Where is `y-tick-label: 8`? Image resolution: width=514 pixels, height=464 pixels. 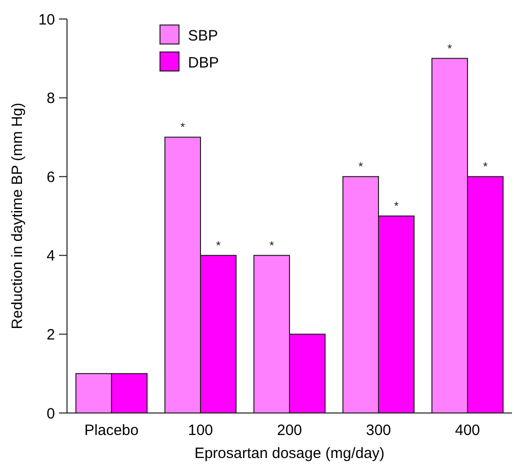
y-tick-label: 8 is located at coordinates (50, 99).